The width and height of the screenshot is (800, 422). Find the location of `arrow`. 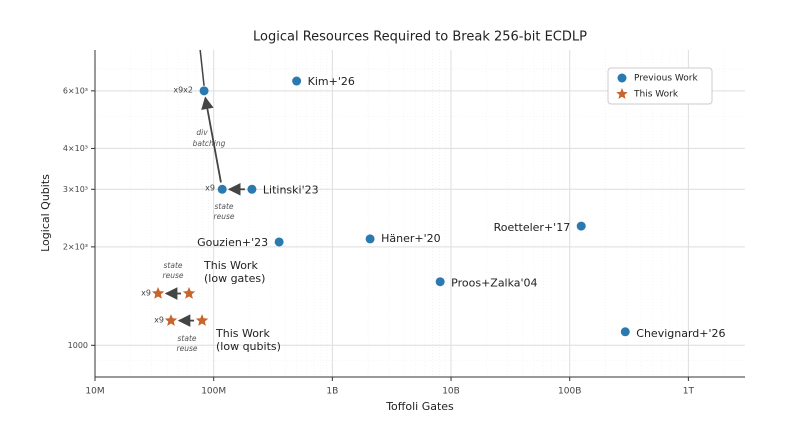

arrow is located at coordinates (211, 139).